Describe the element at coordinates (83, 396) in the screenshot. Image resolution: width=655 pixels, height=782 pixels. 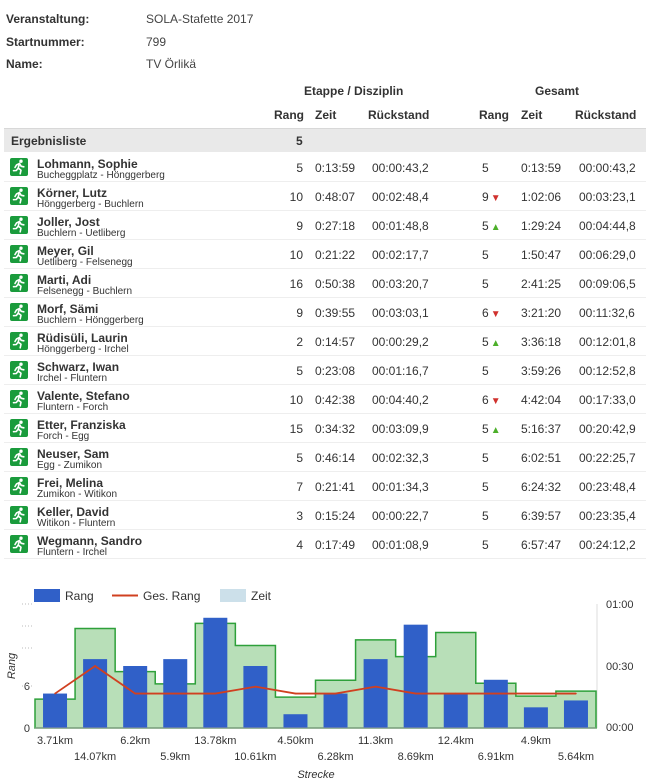
I see `runner-name: Valente, Stefano` at that location.